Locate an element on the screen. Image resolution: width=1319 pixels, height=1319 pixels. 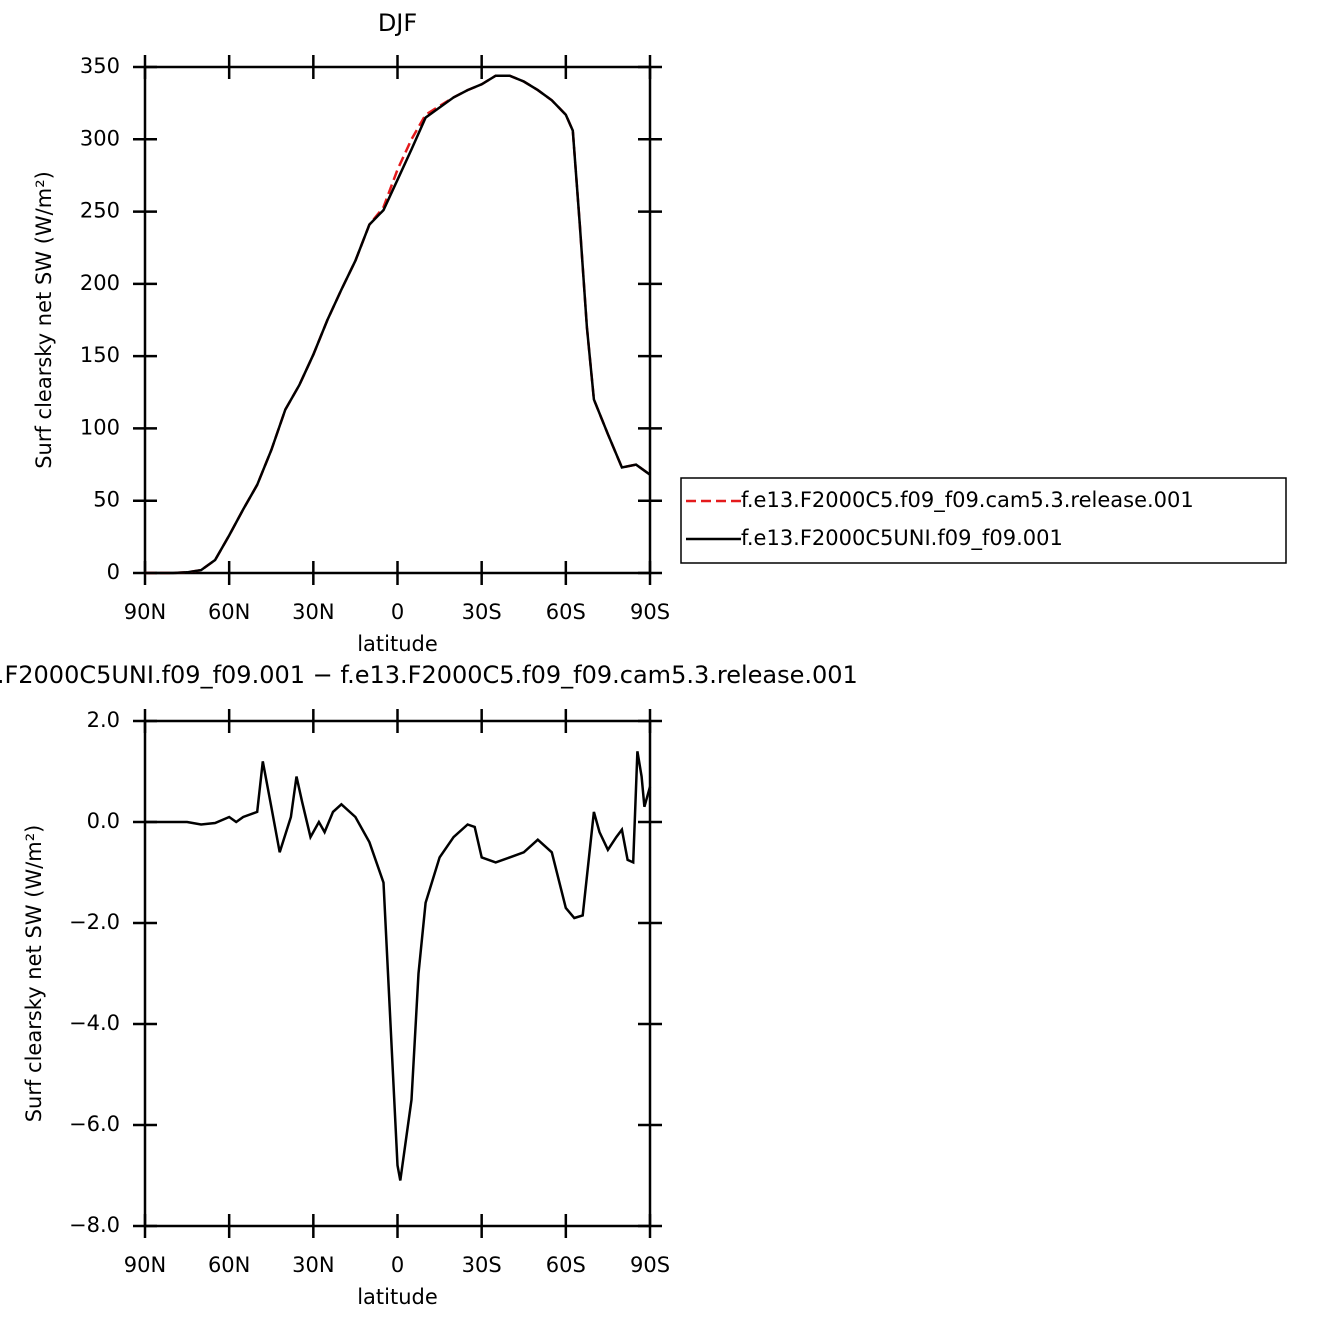
legend-label: f.e13.F2000C5UNI.f09_f09.001 is located at coordinates (902, 538).